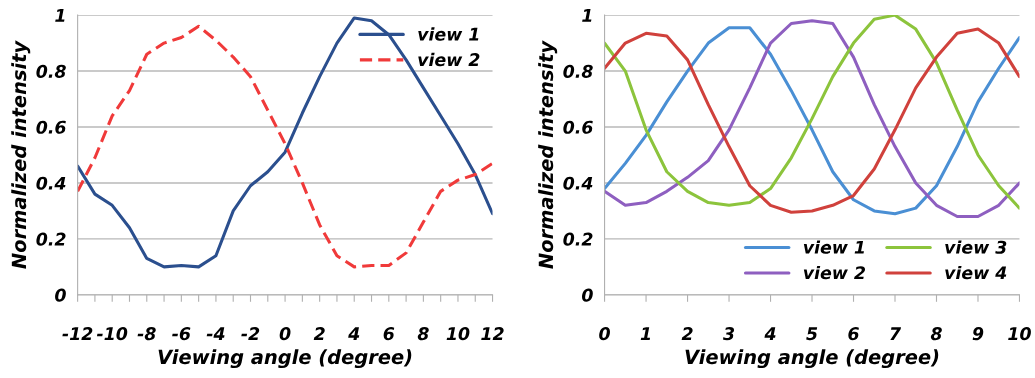 This screenshot has width=1035, height=378. Describe the element at coordinates (250, 333) in the screenshot. I see `x-tick-label: -2` at that location.